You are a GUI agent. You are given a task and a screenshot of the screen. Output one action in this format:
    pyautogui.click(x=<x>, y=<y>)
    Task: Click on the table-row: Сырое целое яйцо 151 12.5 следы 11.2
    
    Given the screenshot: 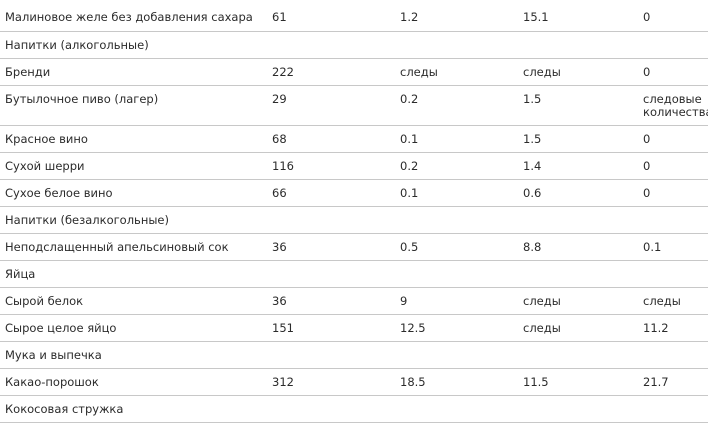 What is the action you would take?
    pyautogui.click(x=354, y=328)
    